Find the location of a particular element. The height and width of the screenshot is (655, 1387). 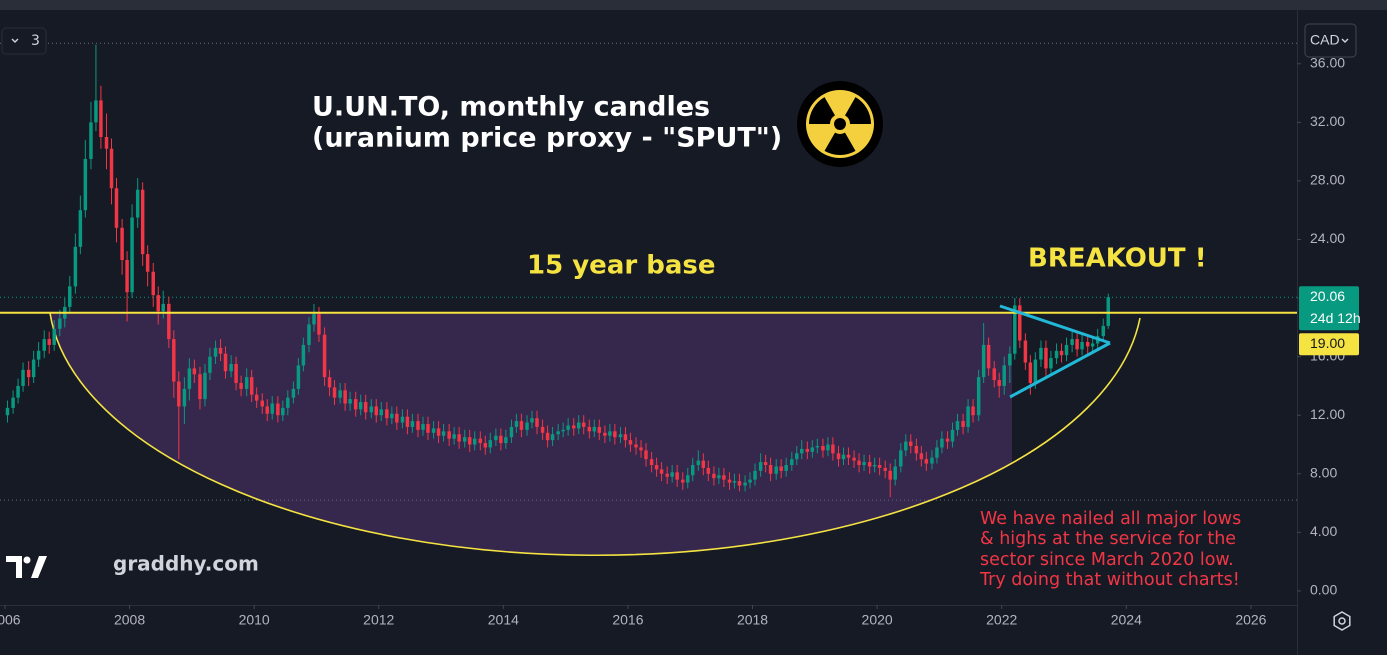

settings-icon is located at coordinates (1342, 621).